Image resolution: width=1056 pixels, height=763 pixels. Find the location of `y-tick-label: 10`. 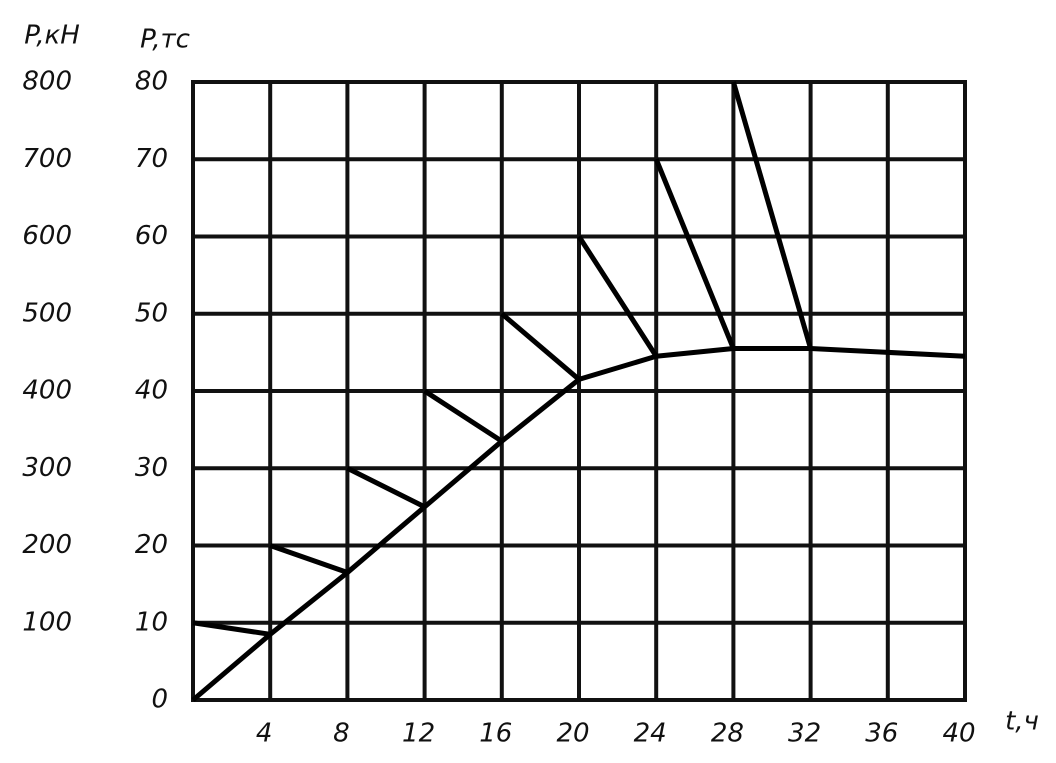

y-tick-label: 10 is located at coordinates (151, 622).